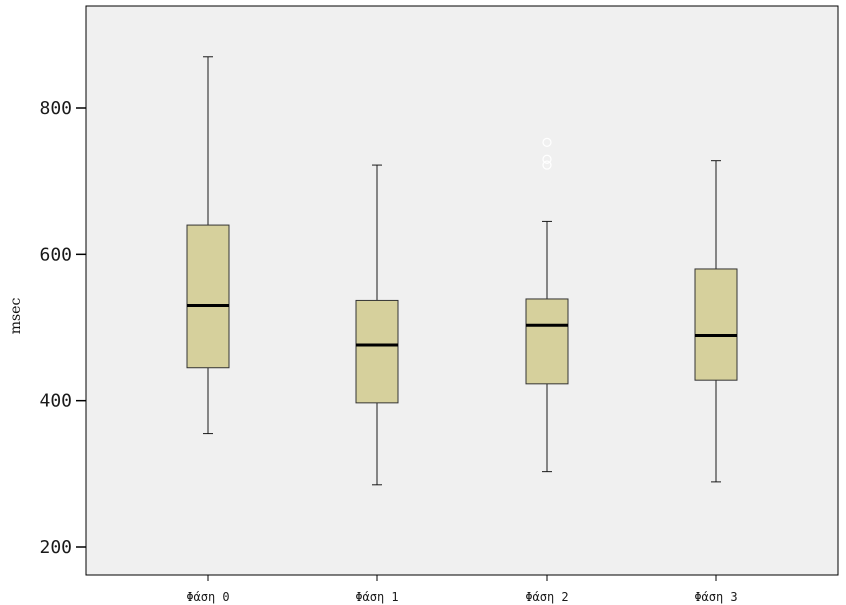 This screenshot has height=605, width=846. Describe the element at coordinates (16, 316) in the screenshot. I see `y-axis-title: msec` at that location.